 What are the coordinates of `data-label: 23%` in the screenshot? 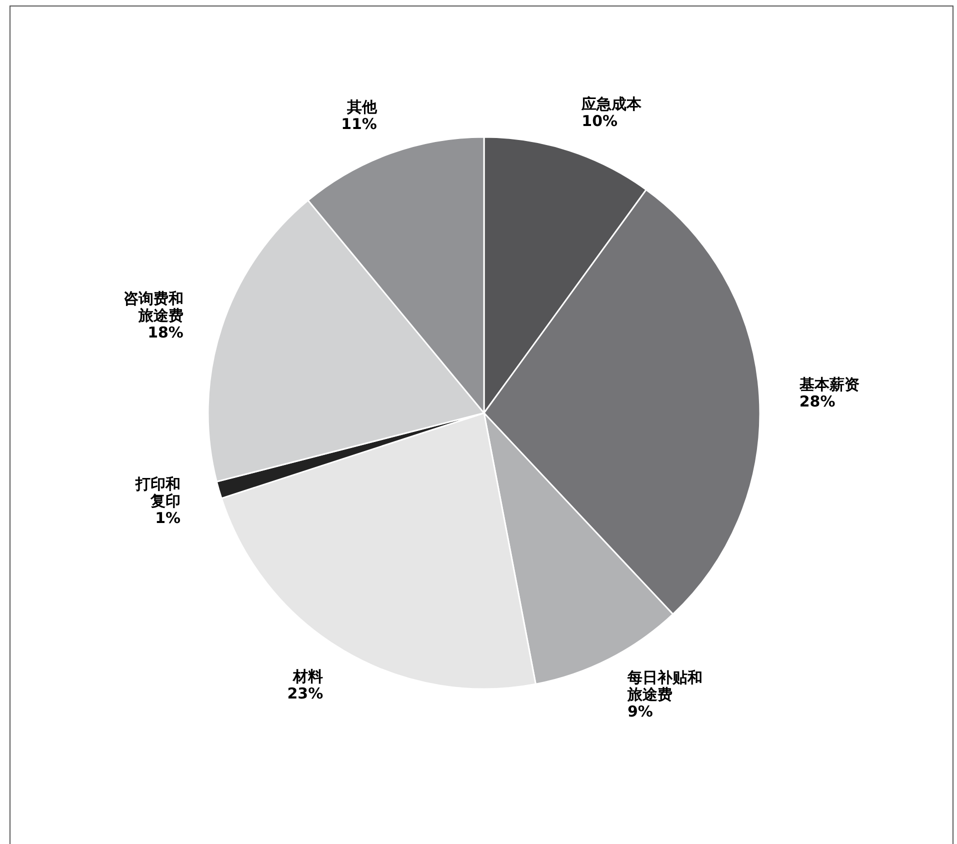 It's located at (305, 693).